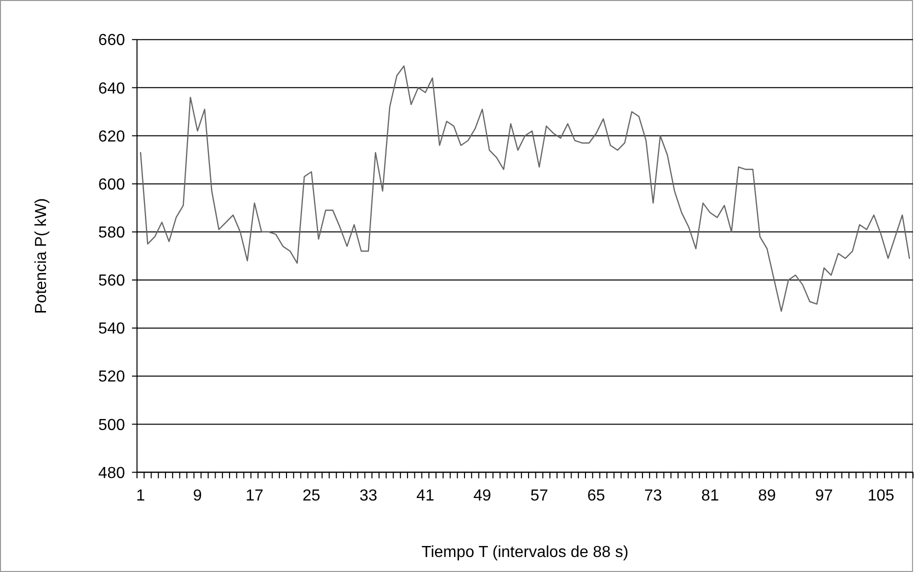  I want to click on x-tick-label: 73, so click(653, 495).